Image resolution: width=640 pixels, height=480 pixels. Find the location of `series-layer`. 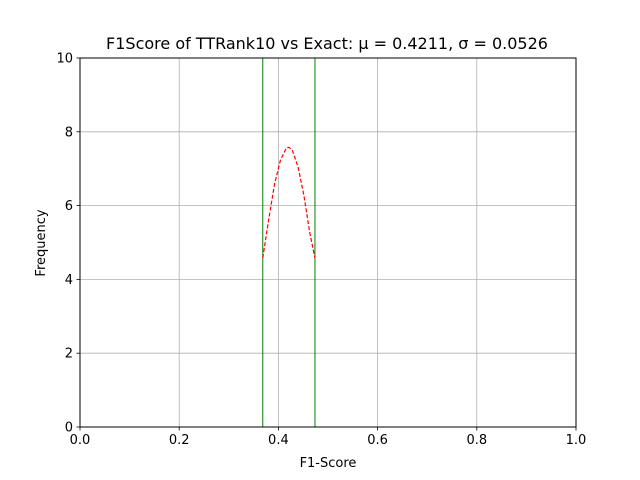

series-layer is located at coordinates (289, 202).